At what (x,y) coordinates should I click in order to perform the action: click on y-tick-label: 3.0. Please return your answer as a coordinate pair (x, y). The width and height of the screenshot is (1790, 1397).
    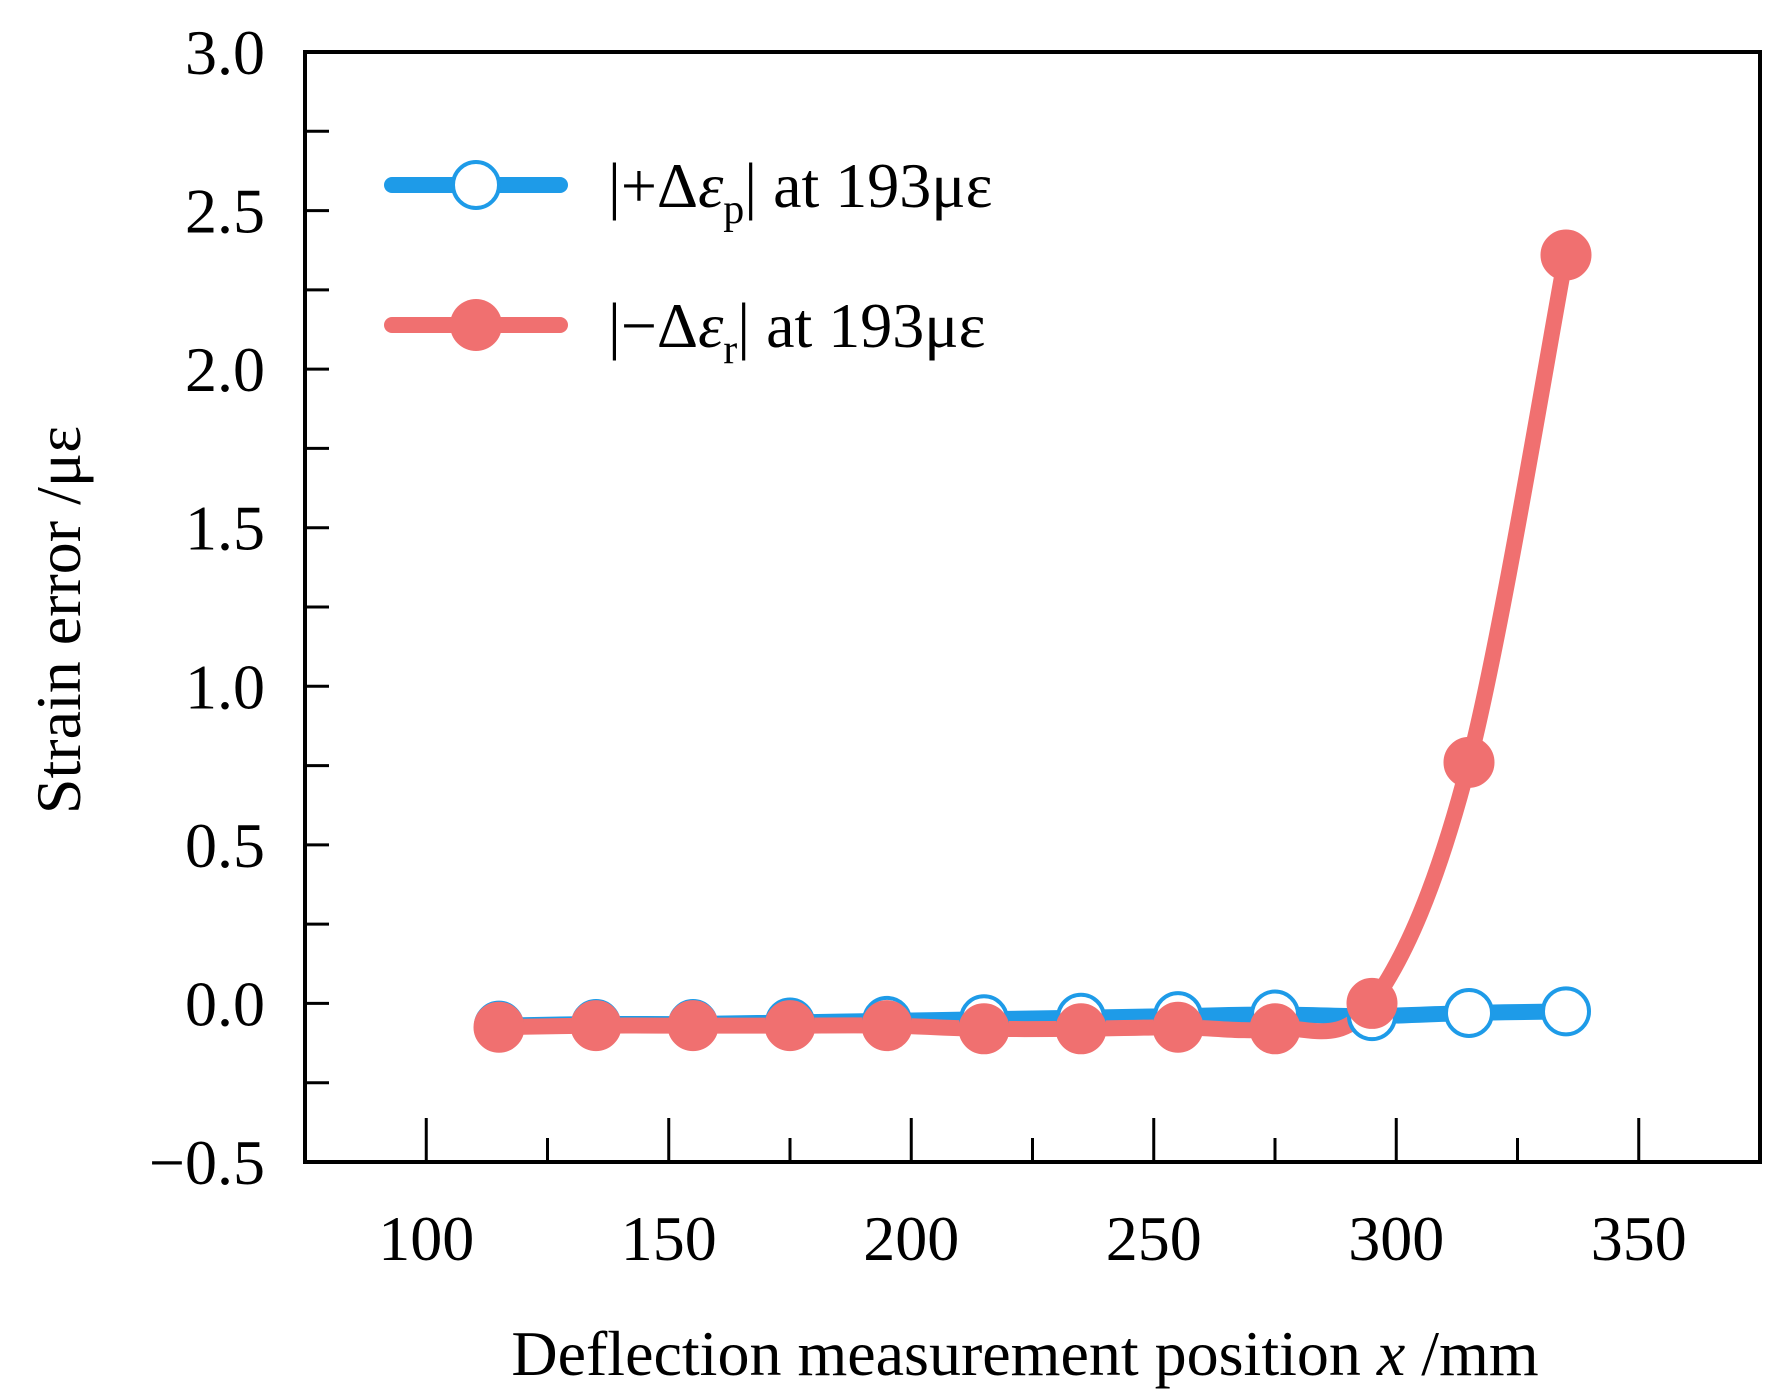
    Looking at the image, I should click on (225, 52).